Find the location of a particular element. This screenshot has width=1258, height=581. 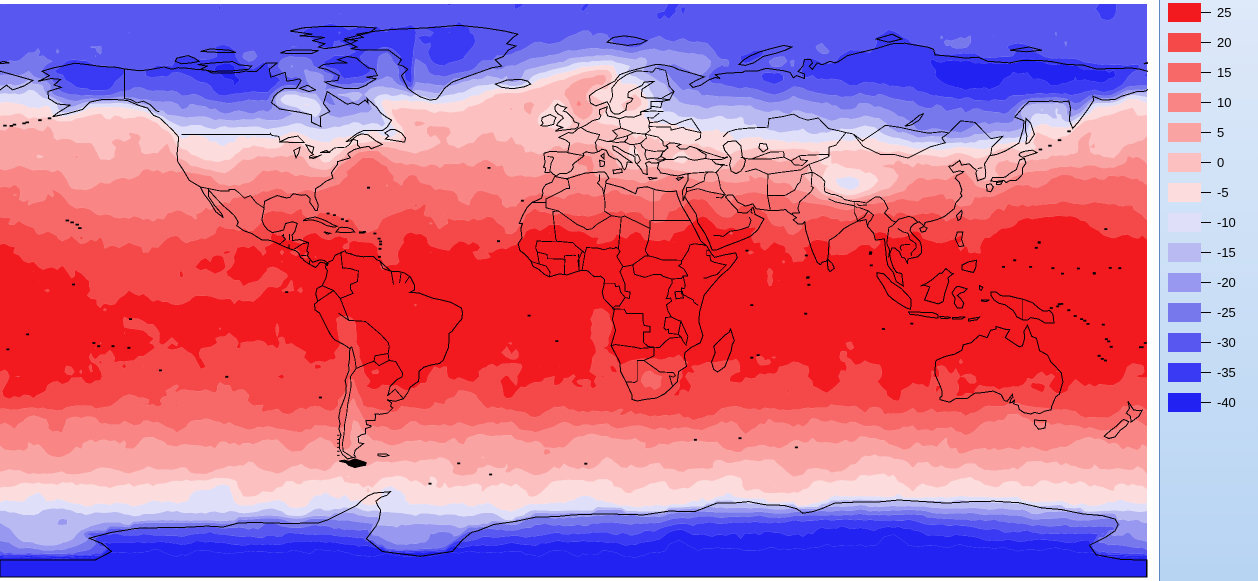

svg-text: -20 is located at coordinates (1226, 282).